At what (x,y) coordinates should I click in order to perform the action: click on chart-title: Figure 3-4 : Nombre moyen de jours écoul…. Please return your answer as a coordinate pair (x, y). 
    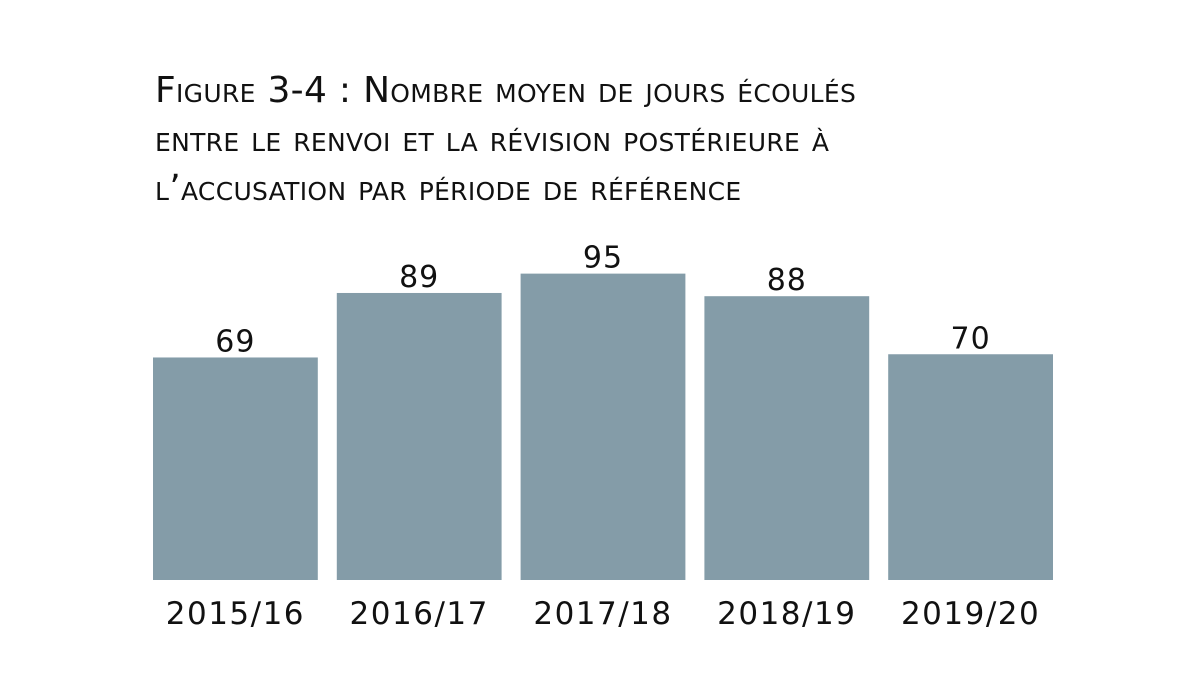
    Looking at the image, I should click on (506, 139).